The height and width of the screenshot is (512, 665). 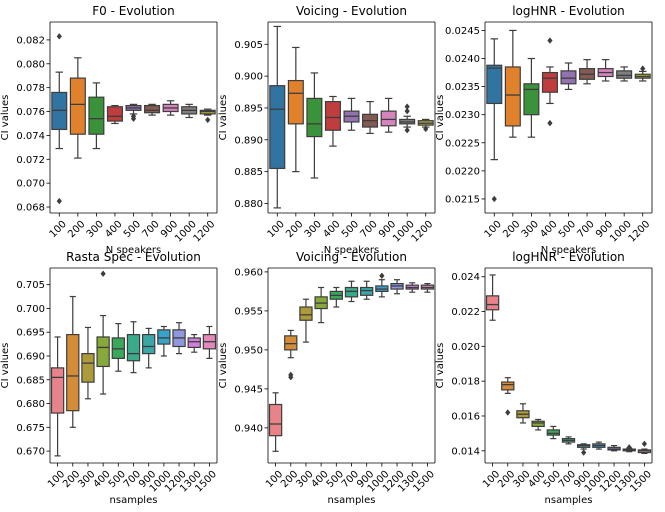 I want to click on y-tick-label: 0.0225, so click(x=462, y=143).